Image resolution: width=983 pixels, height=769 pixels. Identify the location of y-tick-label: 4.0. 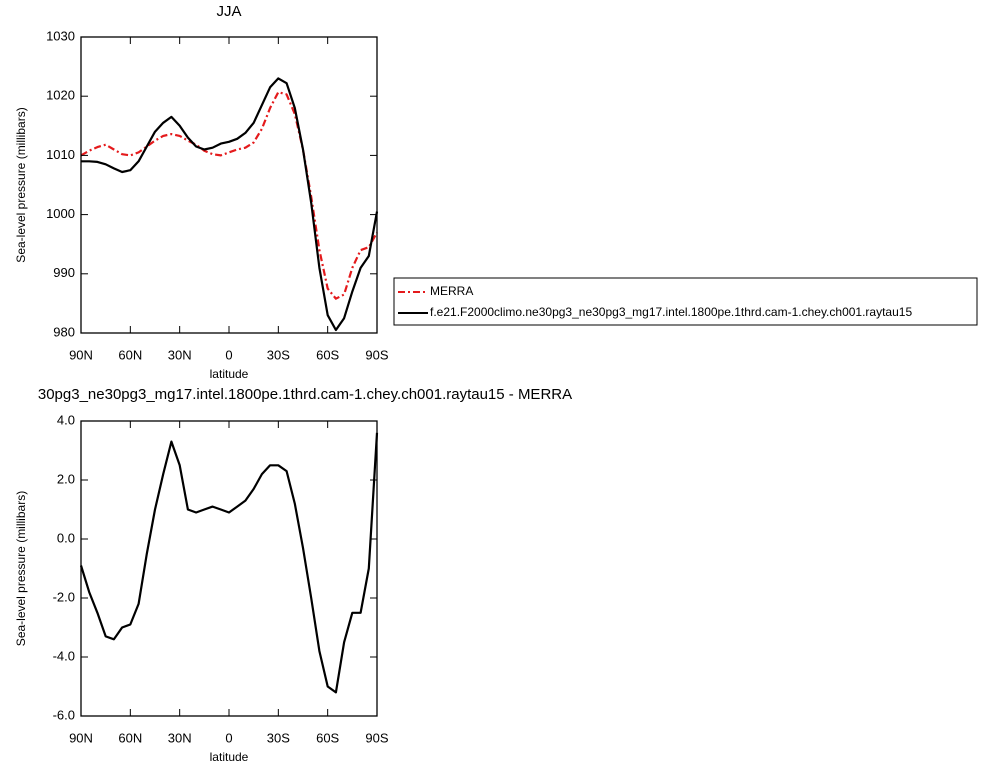
(66, 419).